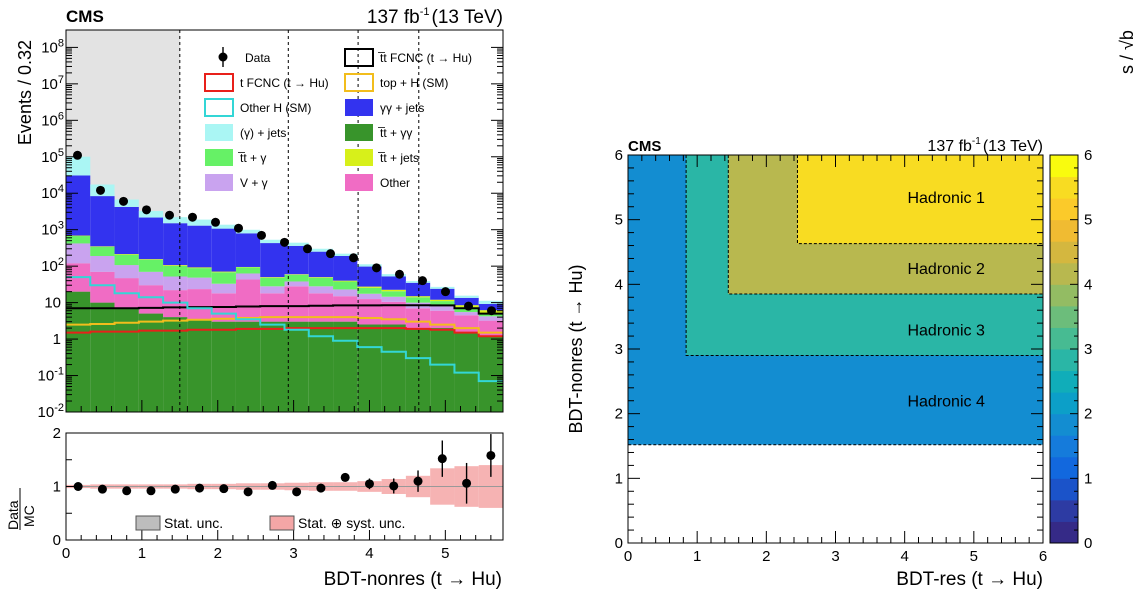 The width and height of the screenshot is (1145, 594). Describe the element at coordinates (697, 556) in the screenshot. I see `heatmap-x-tick-label-2: 1` at that location.